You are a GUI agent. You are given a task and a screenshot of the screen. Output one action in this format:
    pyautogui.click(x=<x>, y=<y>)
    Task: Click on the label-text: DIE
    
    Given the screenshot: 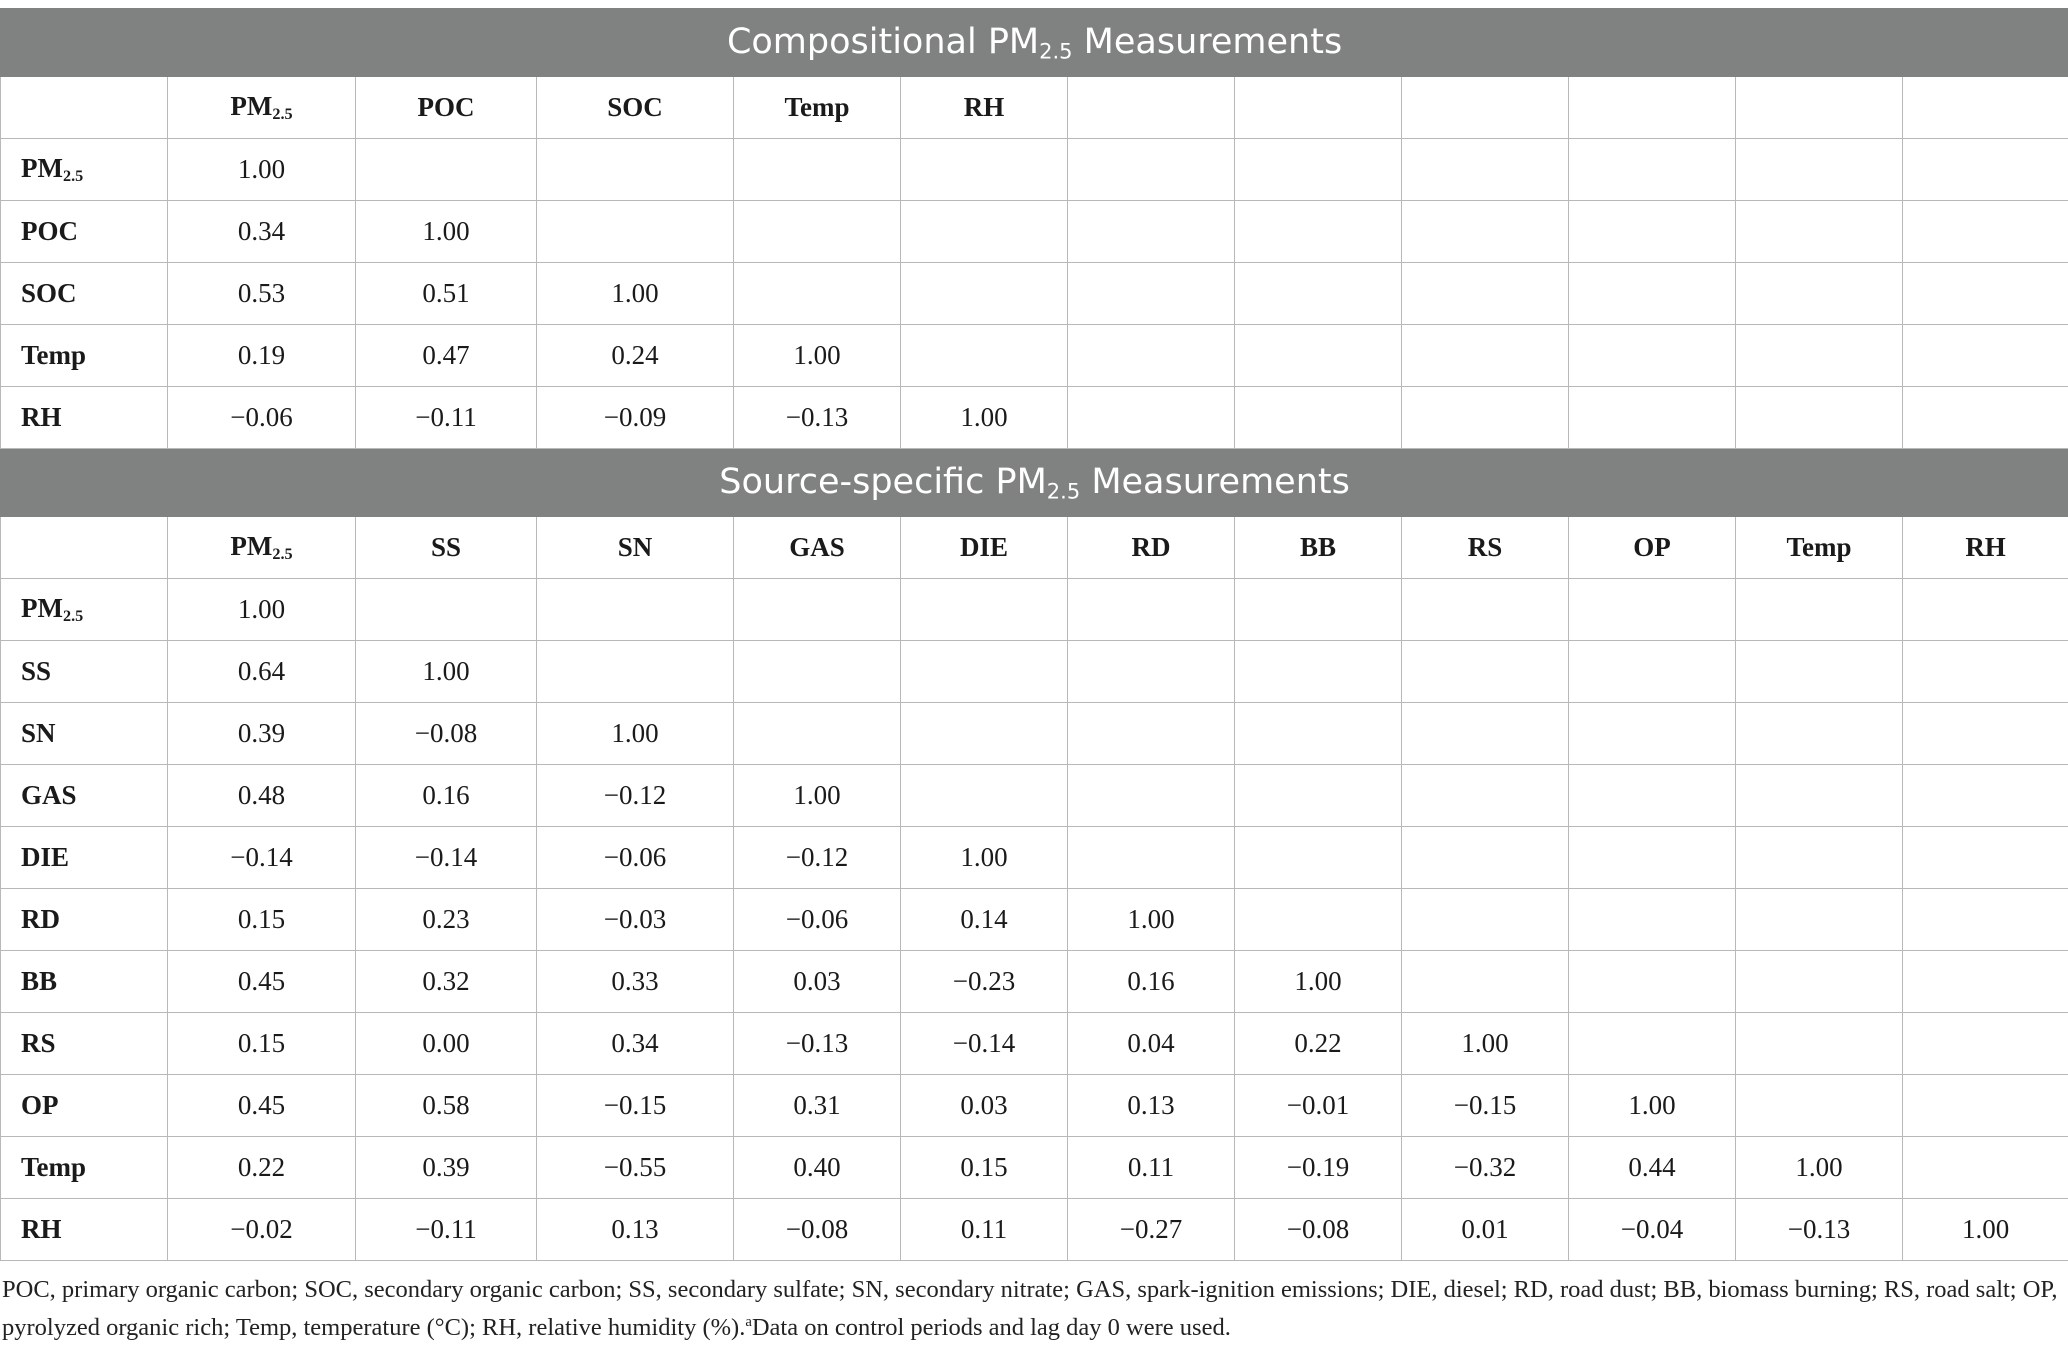 What is the action you would take?
    pyautogui.click(x=45, y=857)
    